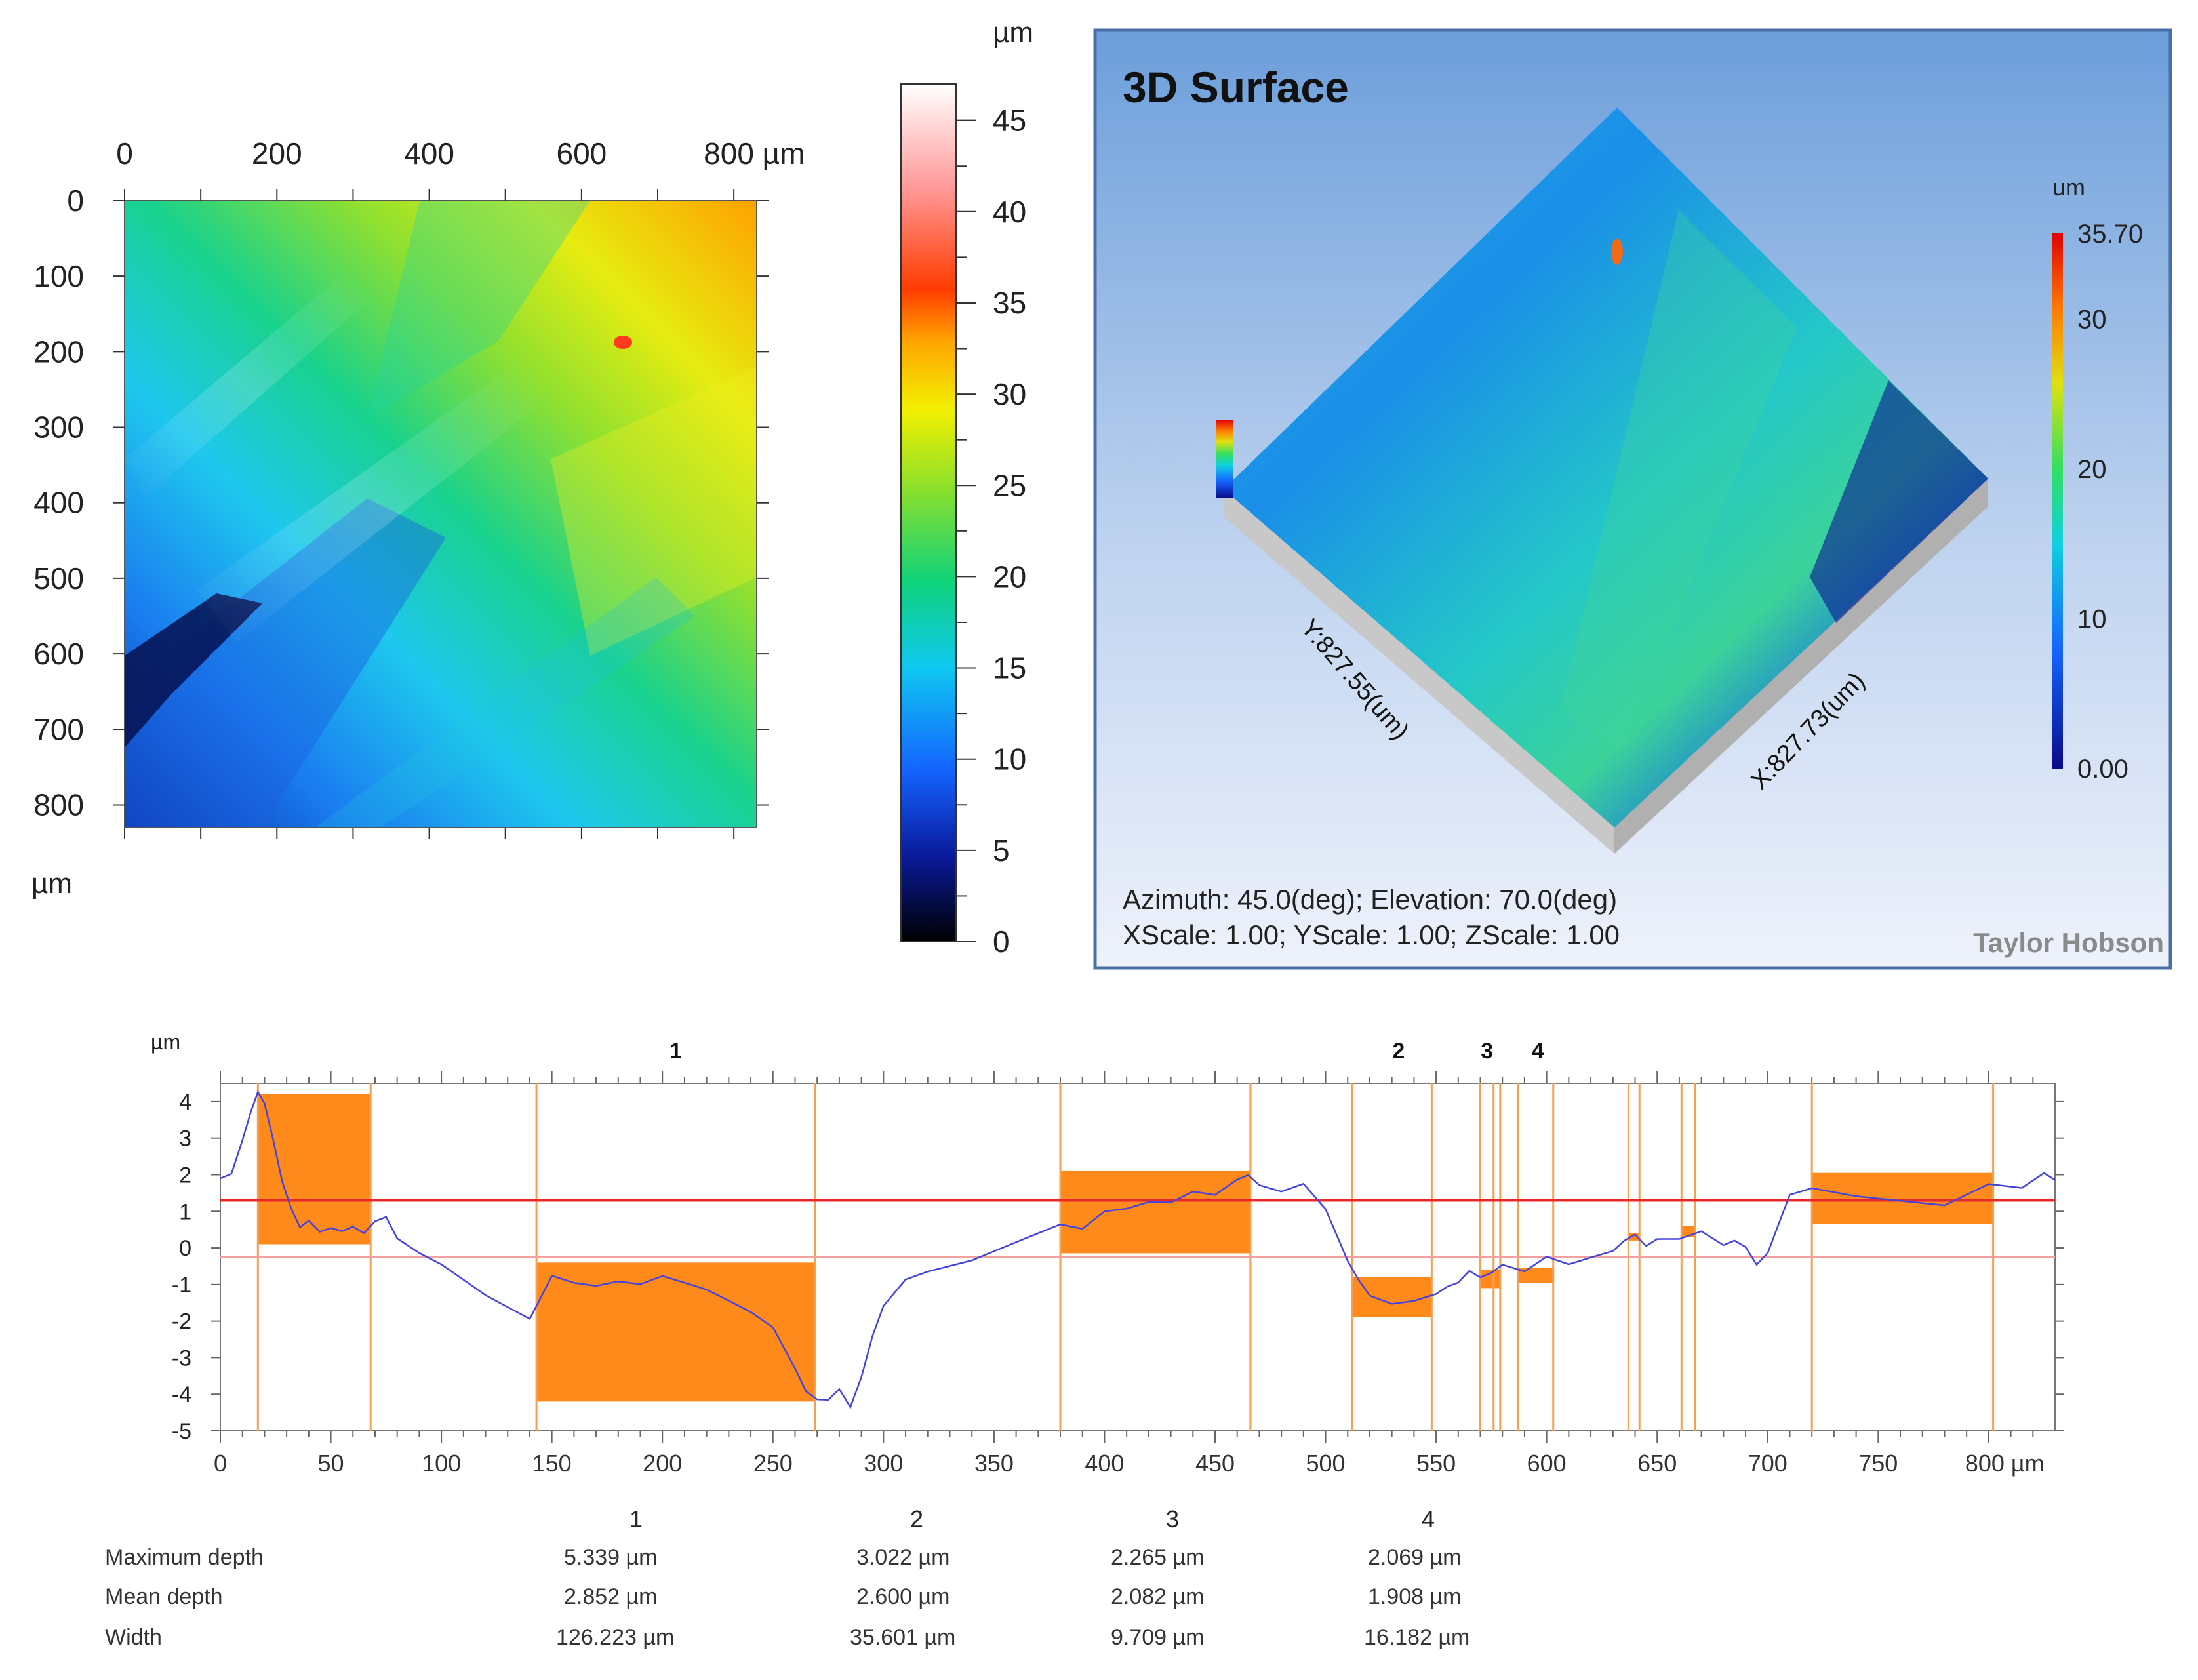 Image resolution: width=2198 pixels, height=1680 pixels. What do you see at coordinates (1224, 459) in the screenshot?
I see `surface-3d-mini-legend` at bounding box center [1224, 459].